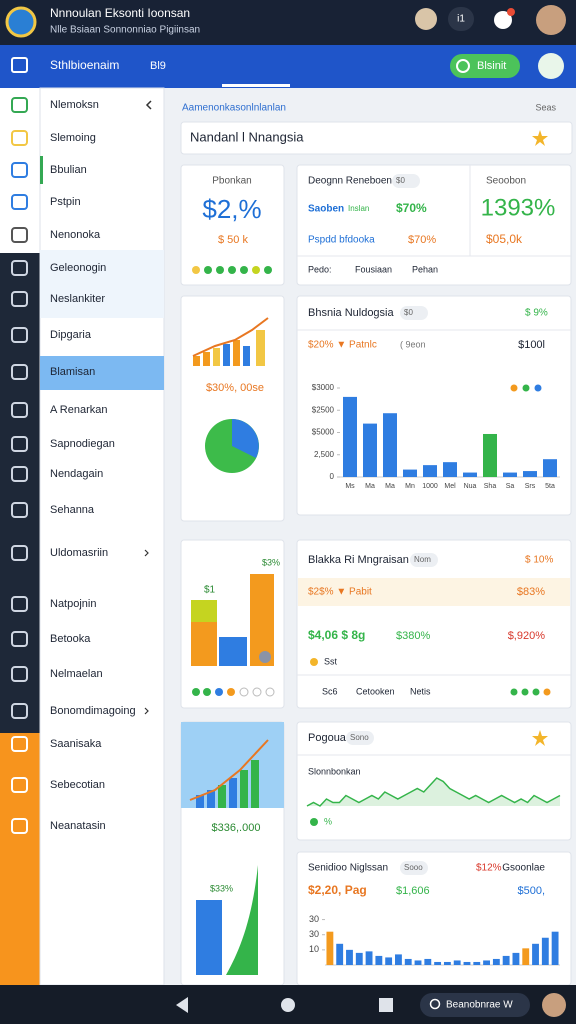  Describe the element at coordinates (523, 868) in the screenshot. I see `label: Gsoonlae` at that location.